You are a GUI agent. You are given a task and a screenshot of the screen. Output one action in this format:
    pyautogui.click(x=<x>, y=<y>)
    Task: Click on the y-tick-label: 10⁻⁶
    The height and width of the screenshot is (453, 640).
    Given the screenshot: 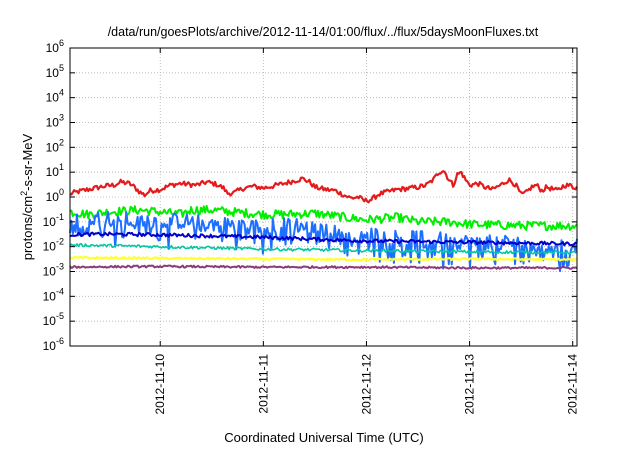 What is the action you would take?
    pyautogui.click(x=53, y=344)
    